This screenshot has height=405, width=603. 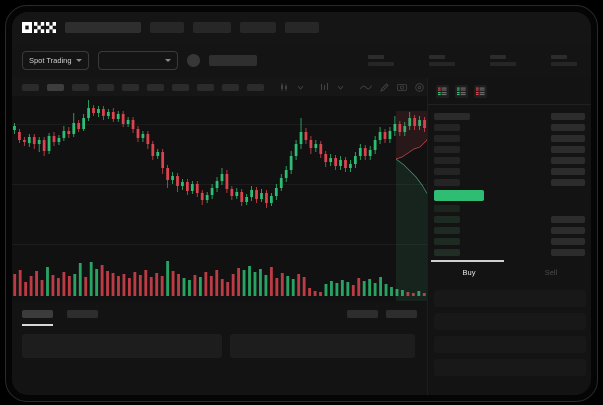 I want to click on bottom-card-primary, so click(x=122, y=346).